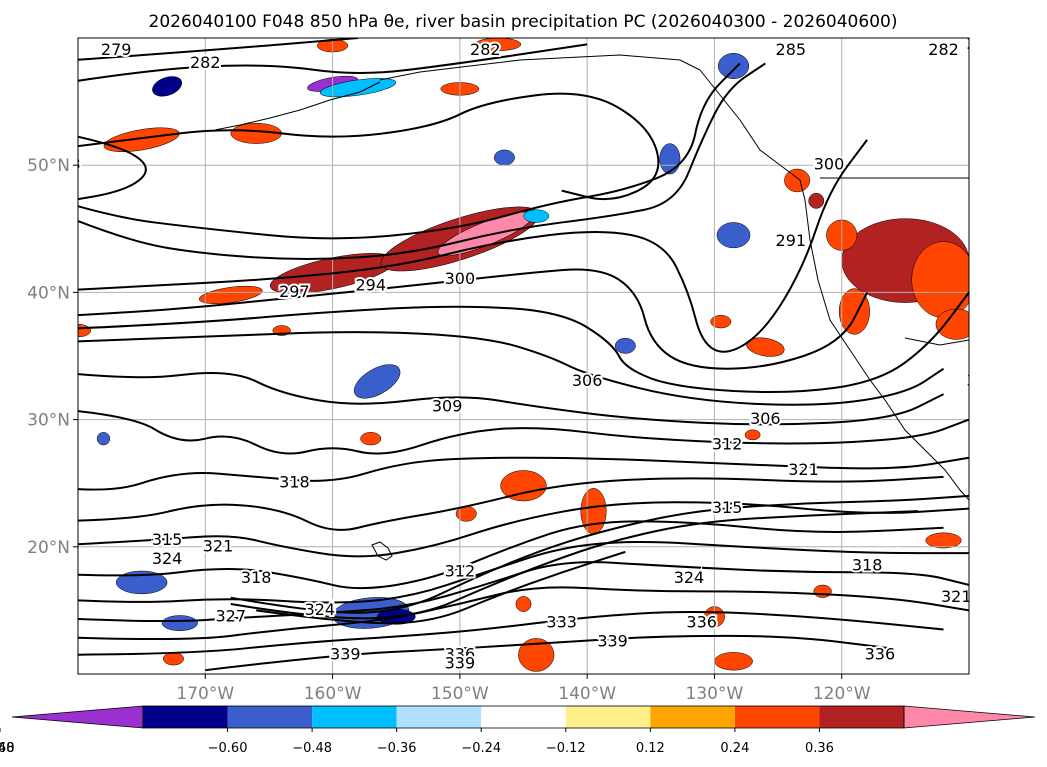 The width and height of the screenshot is (1047, 767). Describe the element at coordinates (333, 694) in the screenshot. I see `x-tick-label: 160°W` at that location.